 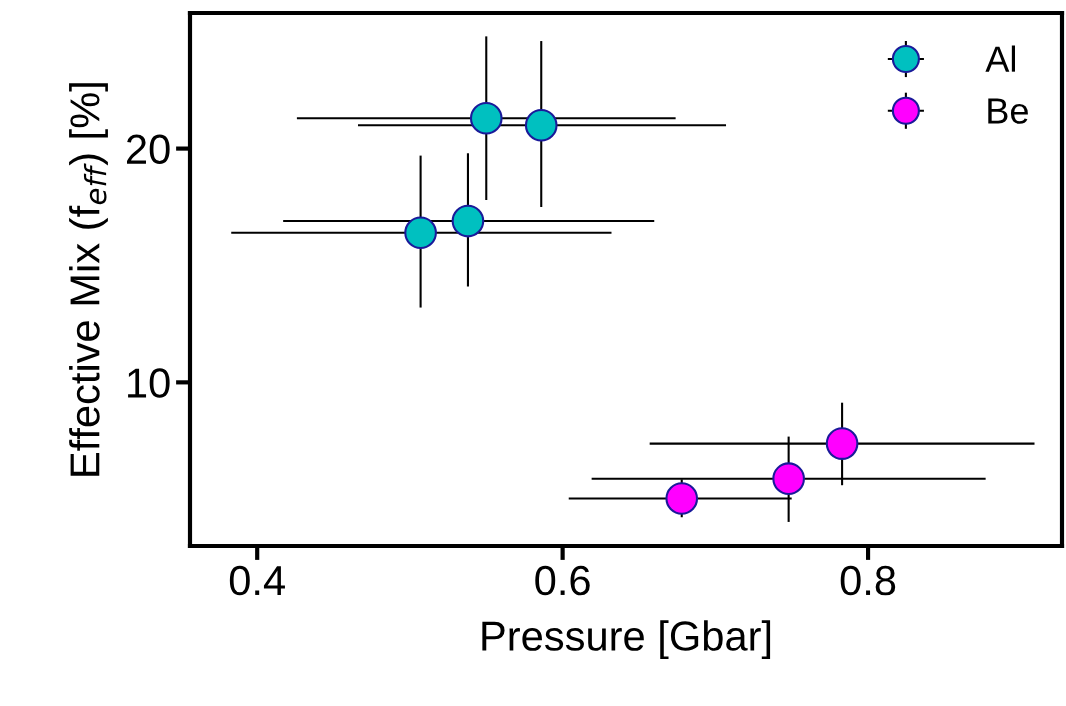 I want to click on x-axis-title: Pressure [Gbar], so click(x=626, y=640).